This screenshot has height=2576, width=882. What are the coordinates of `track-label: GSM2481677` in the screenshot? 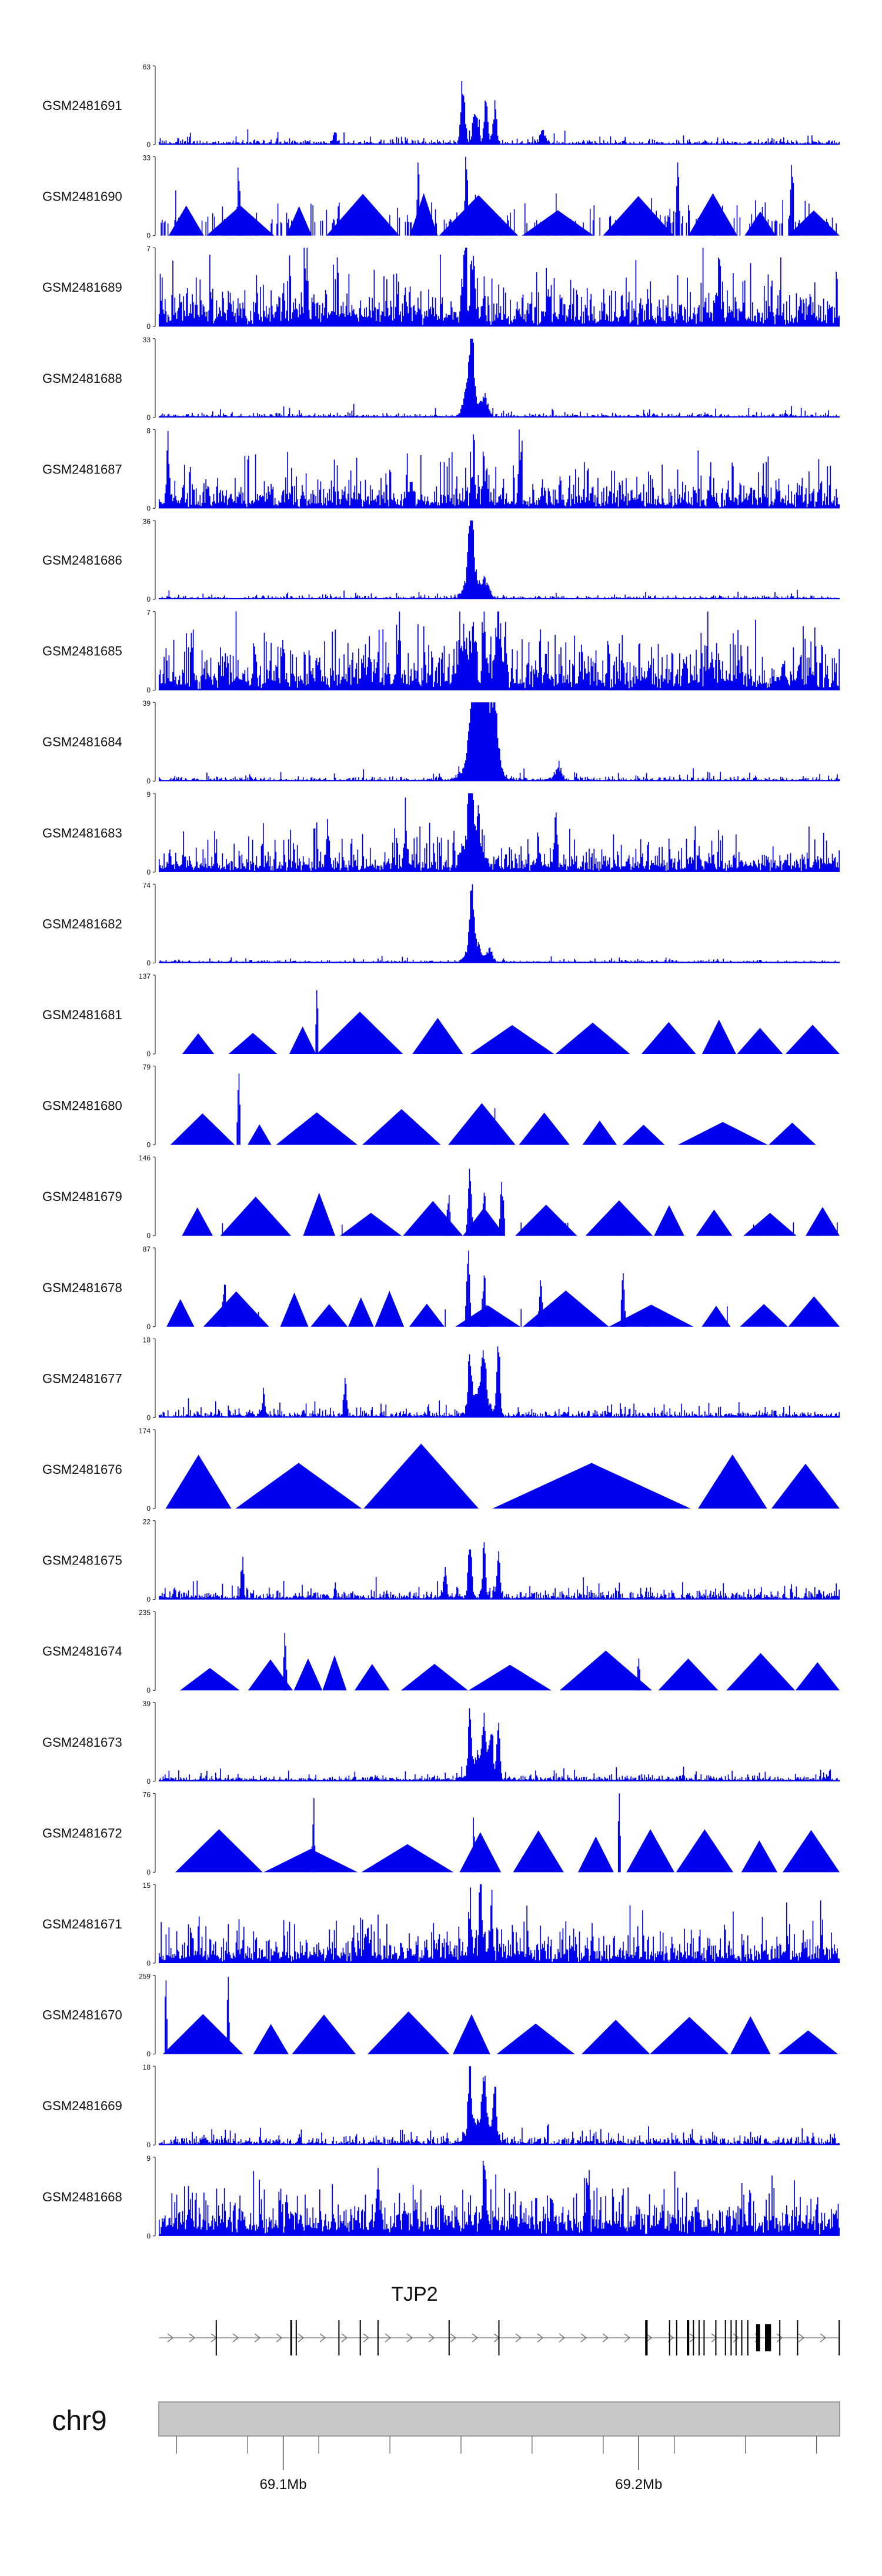 It's located at (82, 1378).